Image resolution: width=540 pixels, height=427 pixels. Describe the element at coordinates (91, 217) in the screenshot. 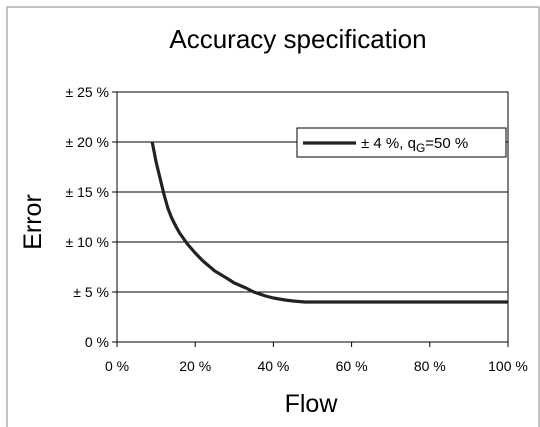

I see `y-axis-ticks: 0 % ± 5 % ± 10 % ± 15 % ± 20 % ± 25 %` at that location.